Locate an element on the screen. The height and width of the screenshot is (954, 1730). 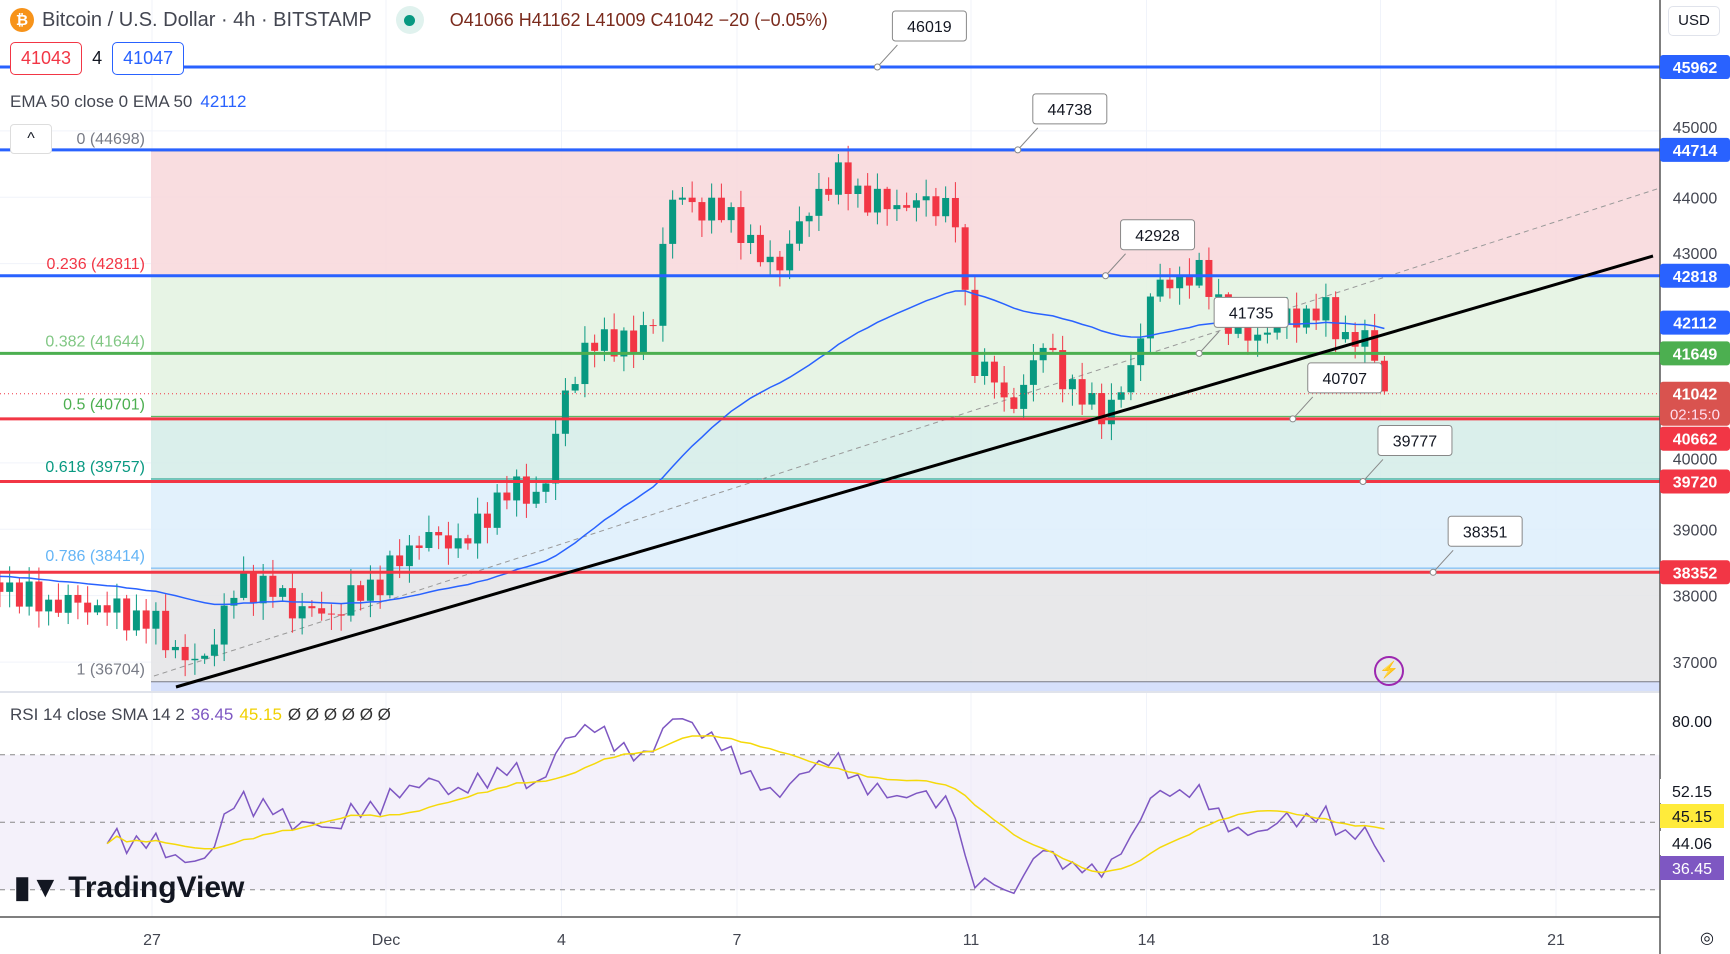
time-tick-label: 27 is located at coordinates (152, 940).